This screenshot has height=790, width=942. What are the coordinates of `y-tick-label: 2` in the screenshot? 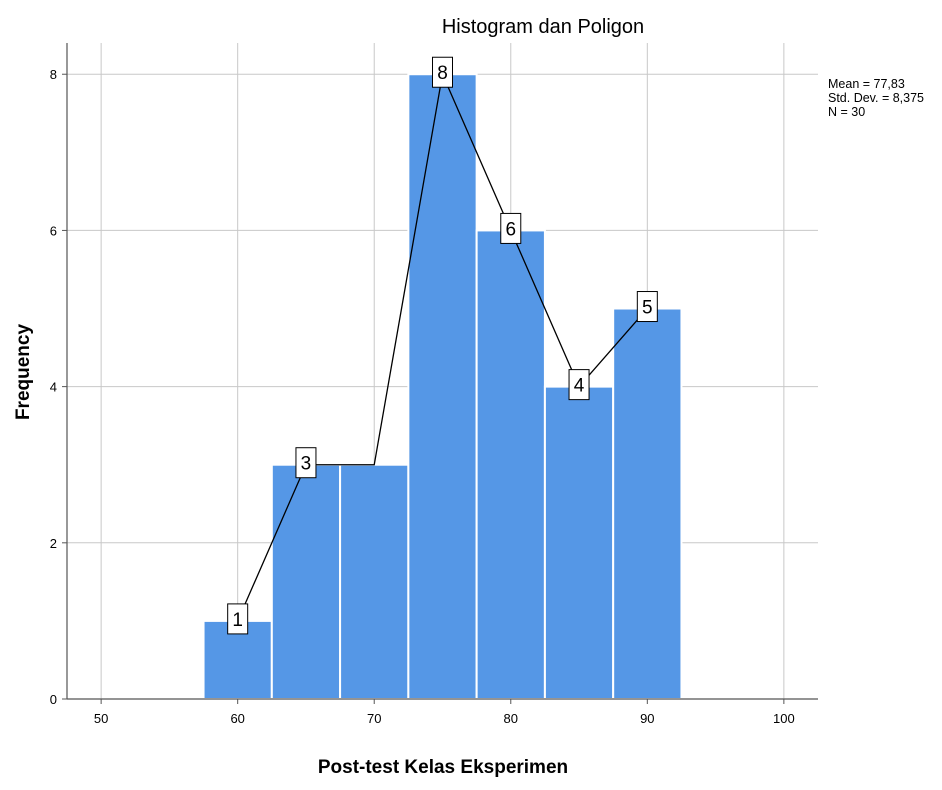 It's located at (53, 543).